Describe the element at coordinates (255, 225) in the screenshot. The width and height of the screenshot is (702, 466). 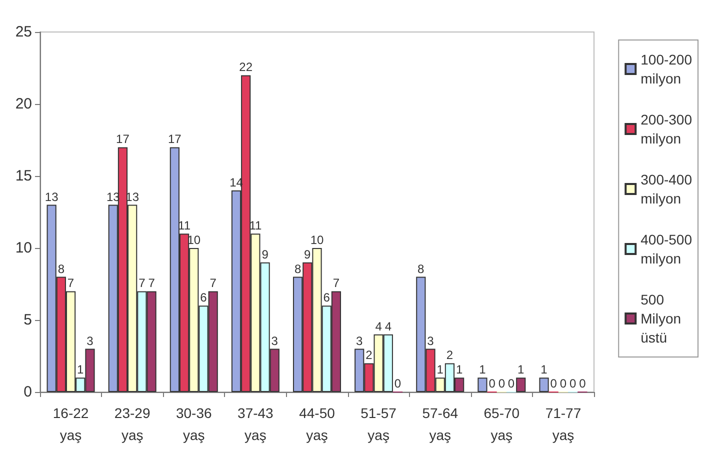
I see `data-label: 11` at that location.